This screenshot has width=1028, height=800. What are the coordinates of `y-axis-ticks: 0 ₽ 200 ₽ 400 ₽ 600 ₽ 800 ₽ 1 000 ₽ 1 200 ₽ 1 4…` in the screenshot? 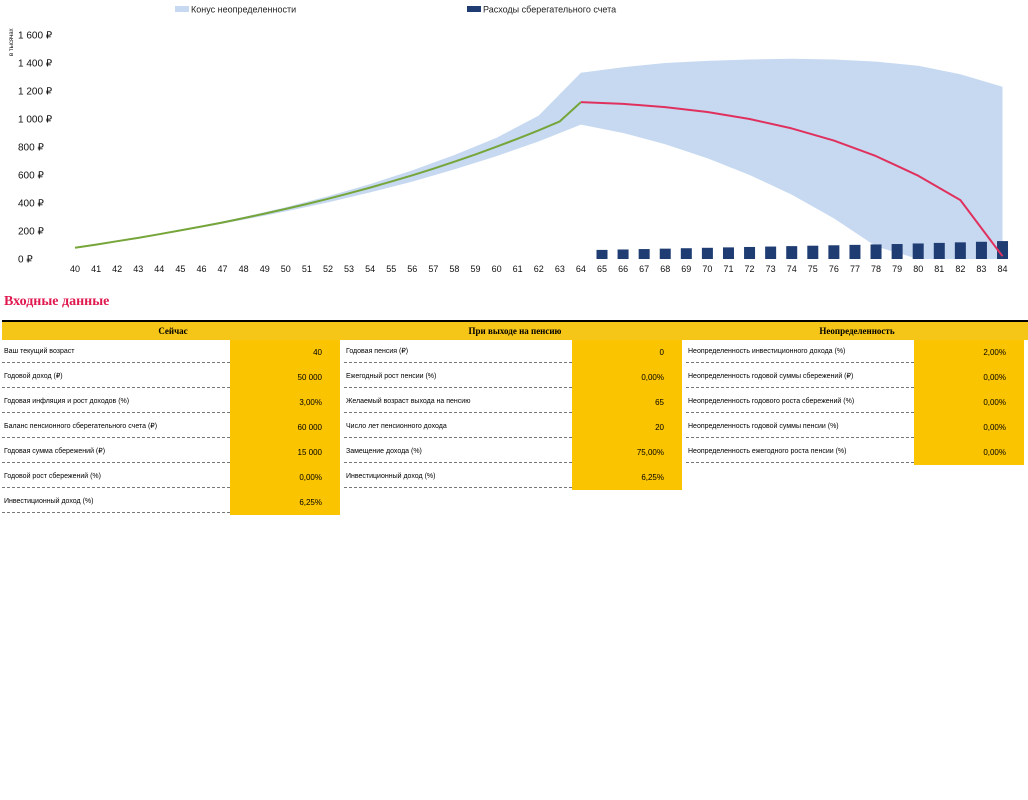 It's located at (35, 148).